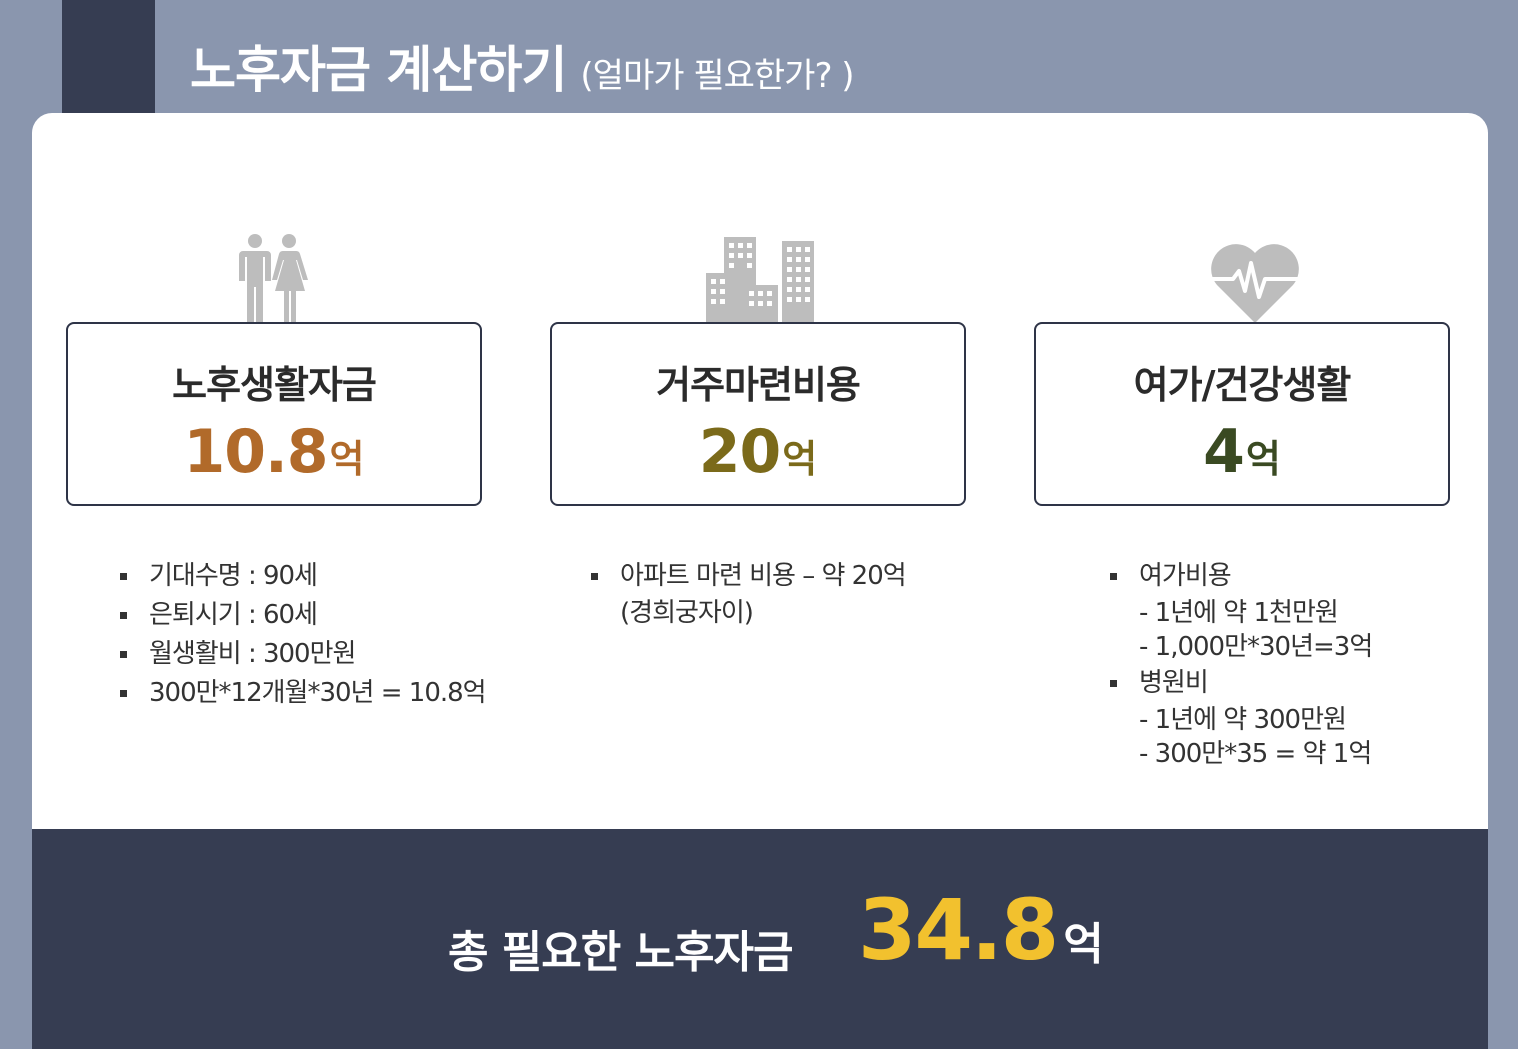 The width and height of the screenshot is (1518, 1049). Describe the element at coordinates (758, 414) in the screenshot. I see `category-box-housing: 거주마련비용 20억` at that location.